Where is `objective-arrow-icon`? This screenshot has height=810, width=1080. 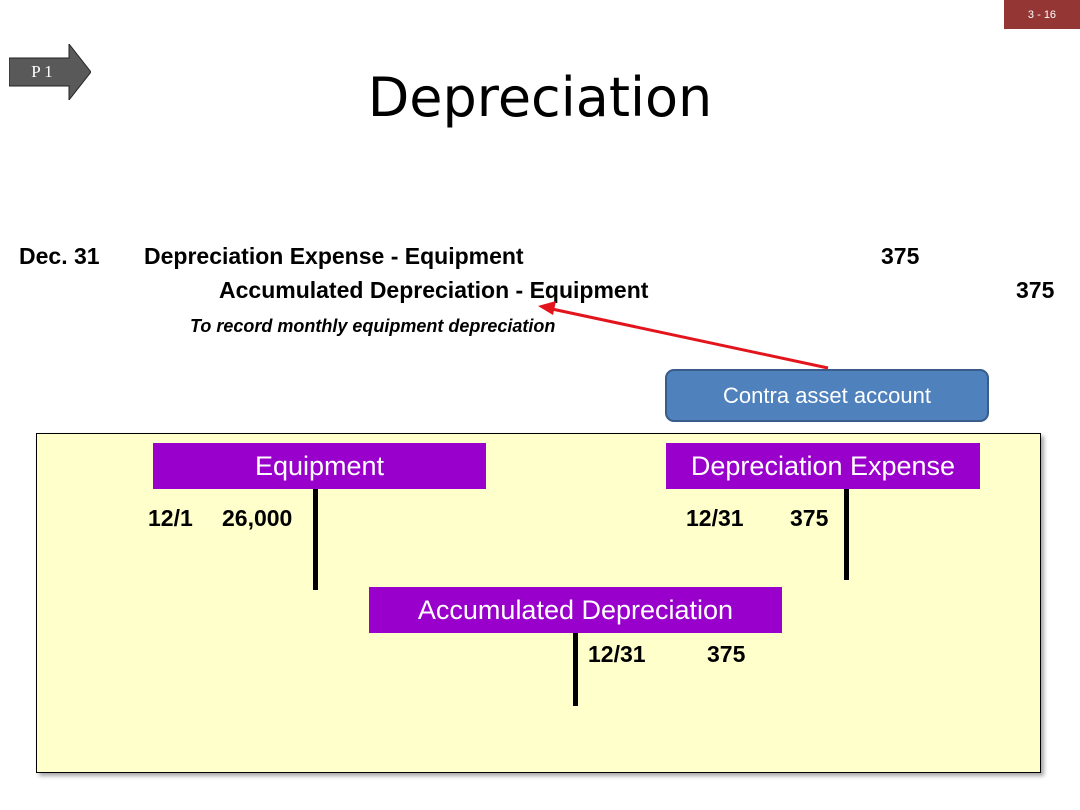 objective-arrow-icon is located at coordinates (50, 72).